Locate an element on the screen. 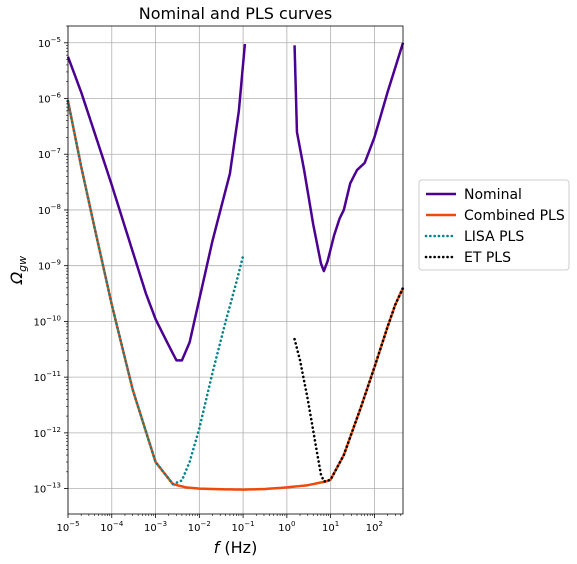  x-tick-exponent: −2 is located at coordinates (206, 524).